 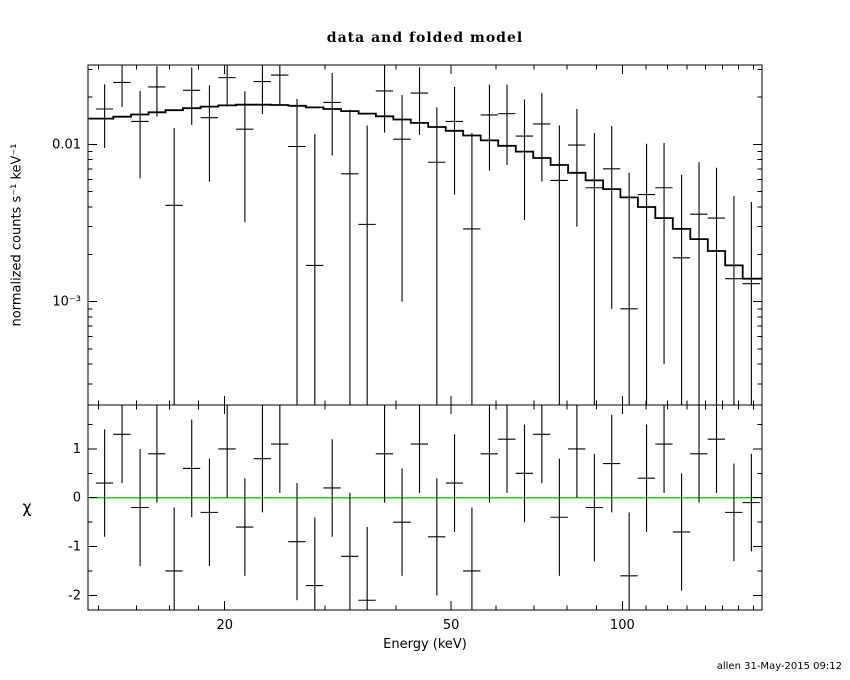 What do you see at coordinates (27, 507) in the screenshot?
I see `y-axis-label-chi: χ` at bounding box center [27, 507].